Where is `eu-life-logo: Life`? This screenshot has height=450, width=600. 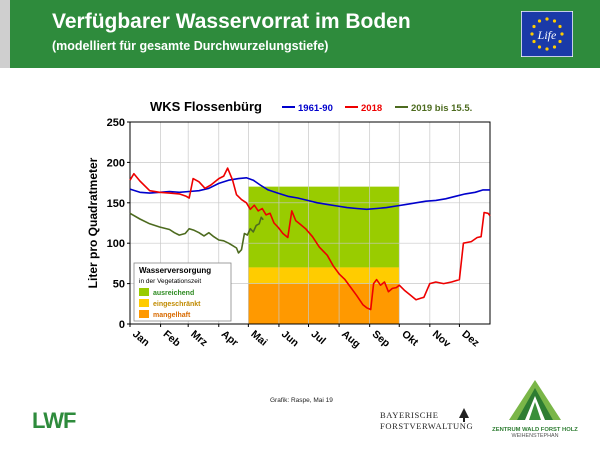
eu-life-logo: Life is located at coordinates (547, 34).